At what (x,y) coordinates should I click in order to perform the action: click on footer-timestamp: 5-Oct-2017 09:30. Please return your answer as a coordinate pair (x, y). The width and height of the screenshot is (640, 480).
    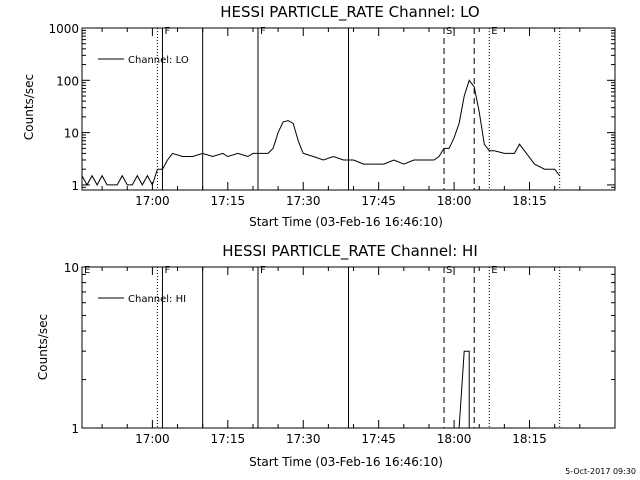
    Looking at the image, I should click on (600, 471).